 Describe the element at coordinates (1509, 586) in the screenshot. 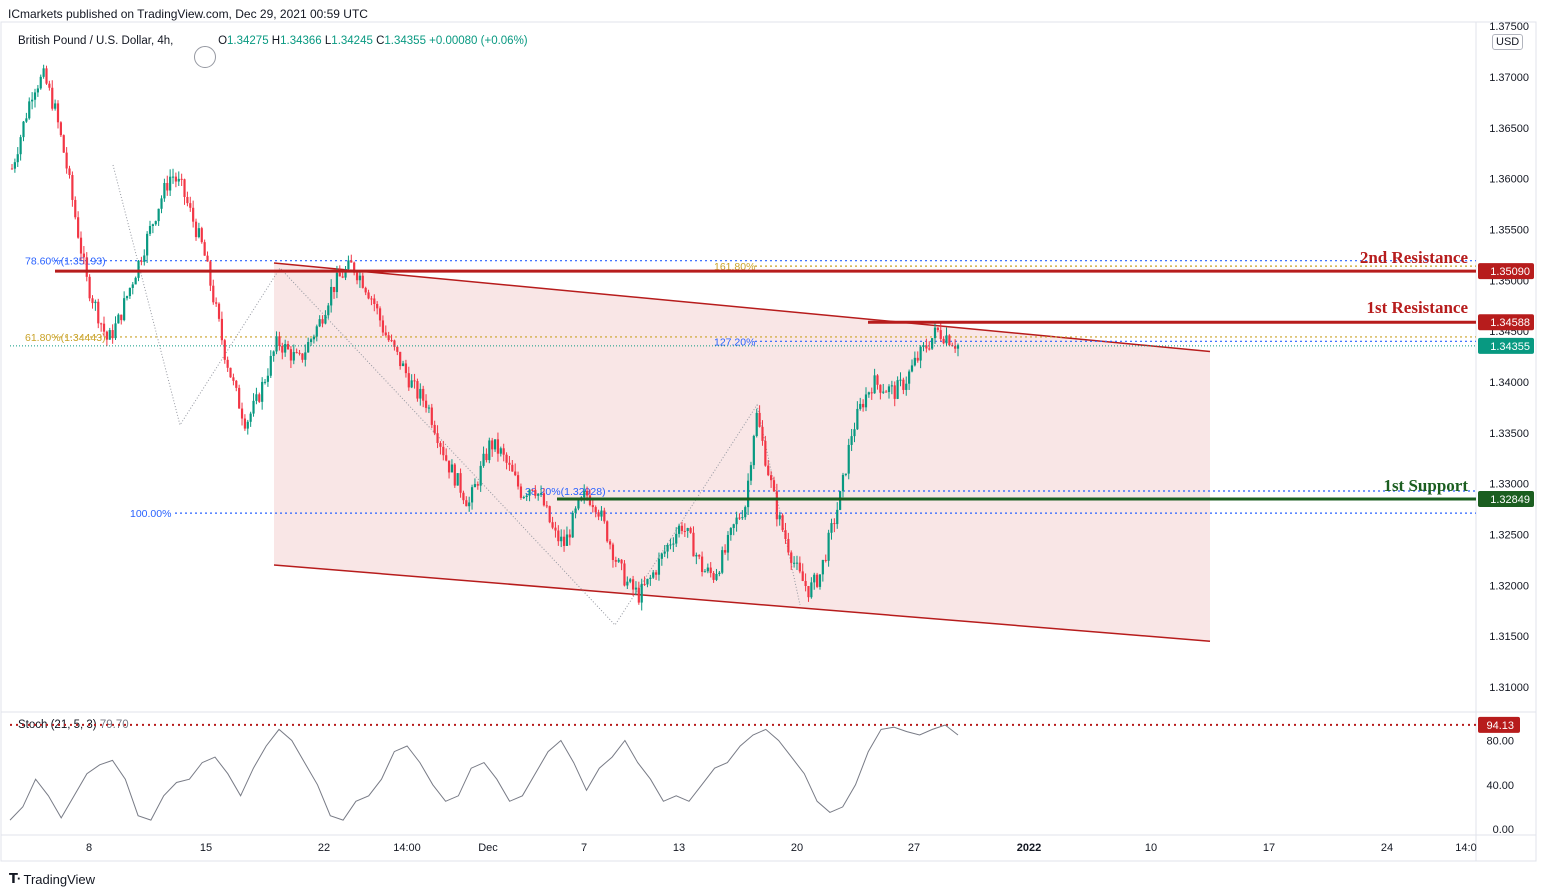

I see `price-tick-label: 1.32000` at that location.